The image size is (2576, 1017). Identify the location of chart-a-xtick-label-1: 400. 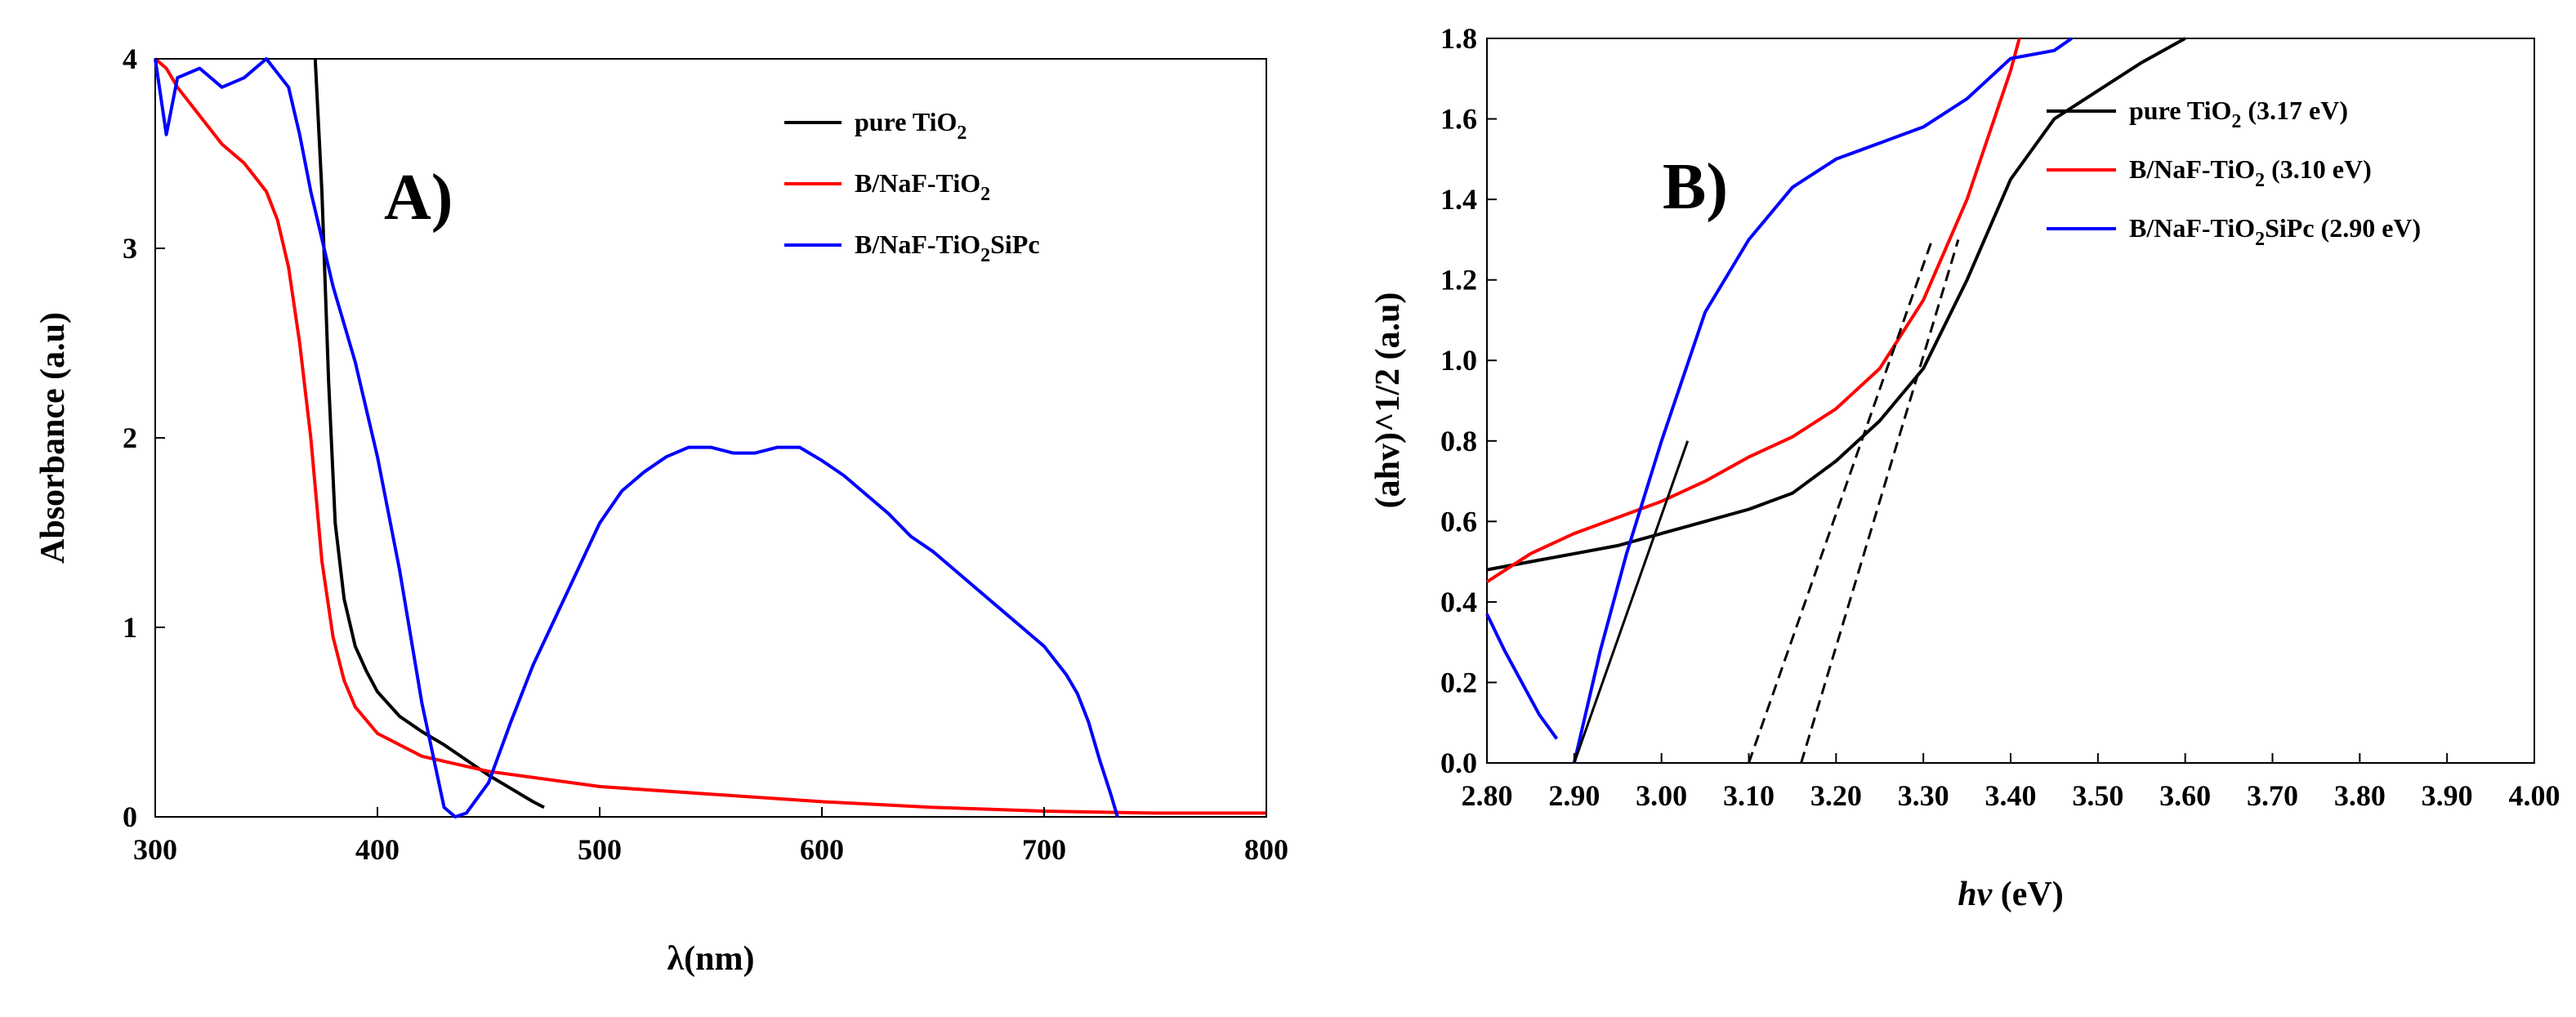
(378, 849).